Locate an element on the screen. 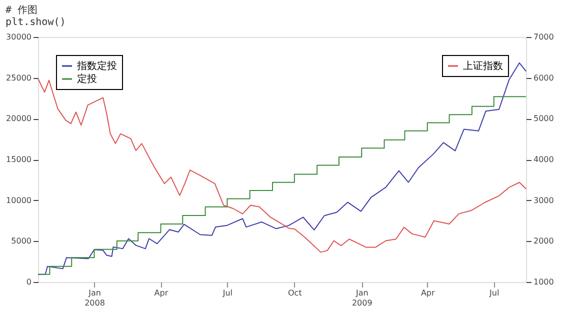 This screenshot has width=576, height=326. y2-tick-label: 1000 is located at coordinates (544, 282).